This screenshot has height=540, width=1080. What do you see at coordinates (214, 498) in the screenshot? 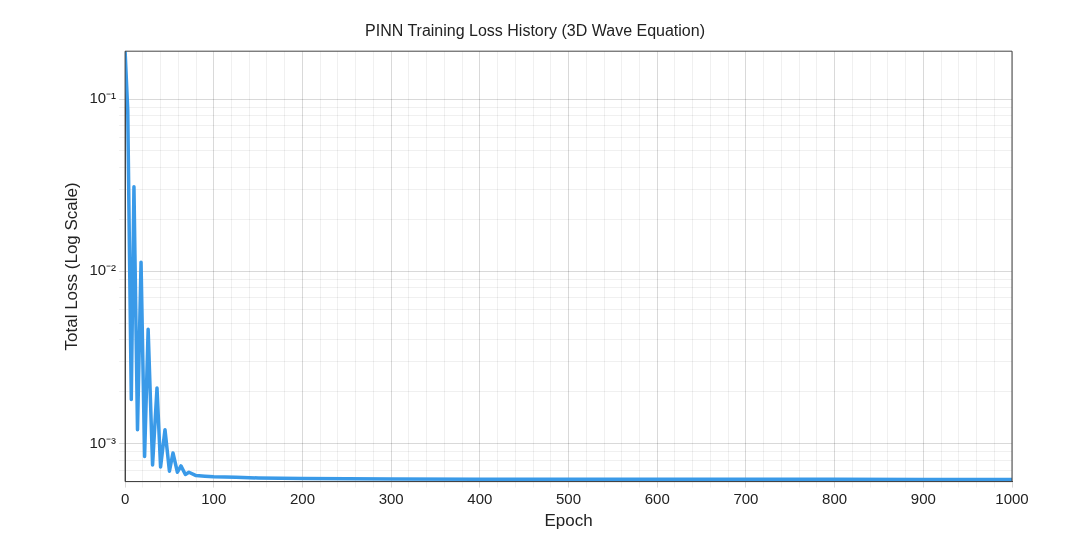
I see `x-tick-label: 100` at bounding box center [214, 498].